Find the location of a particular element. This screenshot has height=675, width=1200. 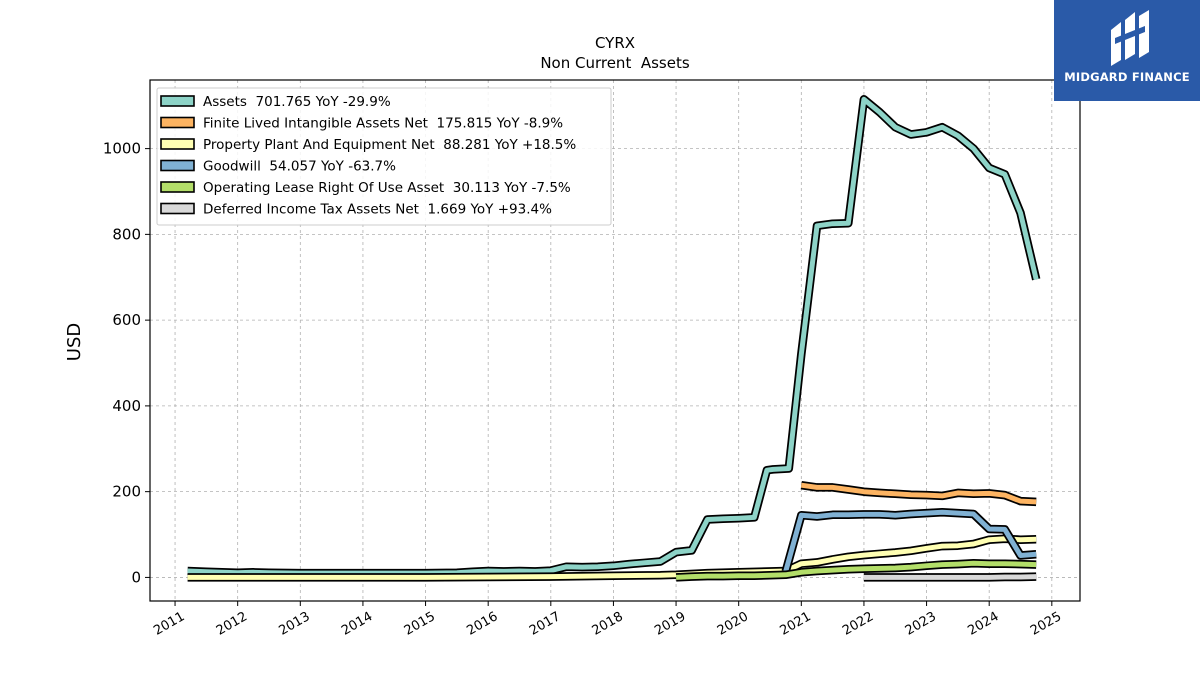

y-tick-label: 1000 is located at coordinates (122, 149).